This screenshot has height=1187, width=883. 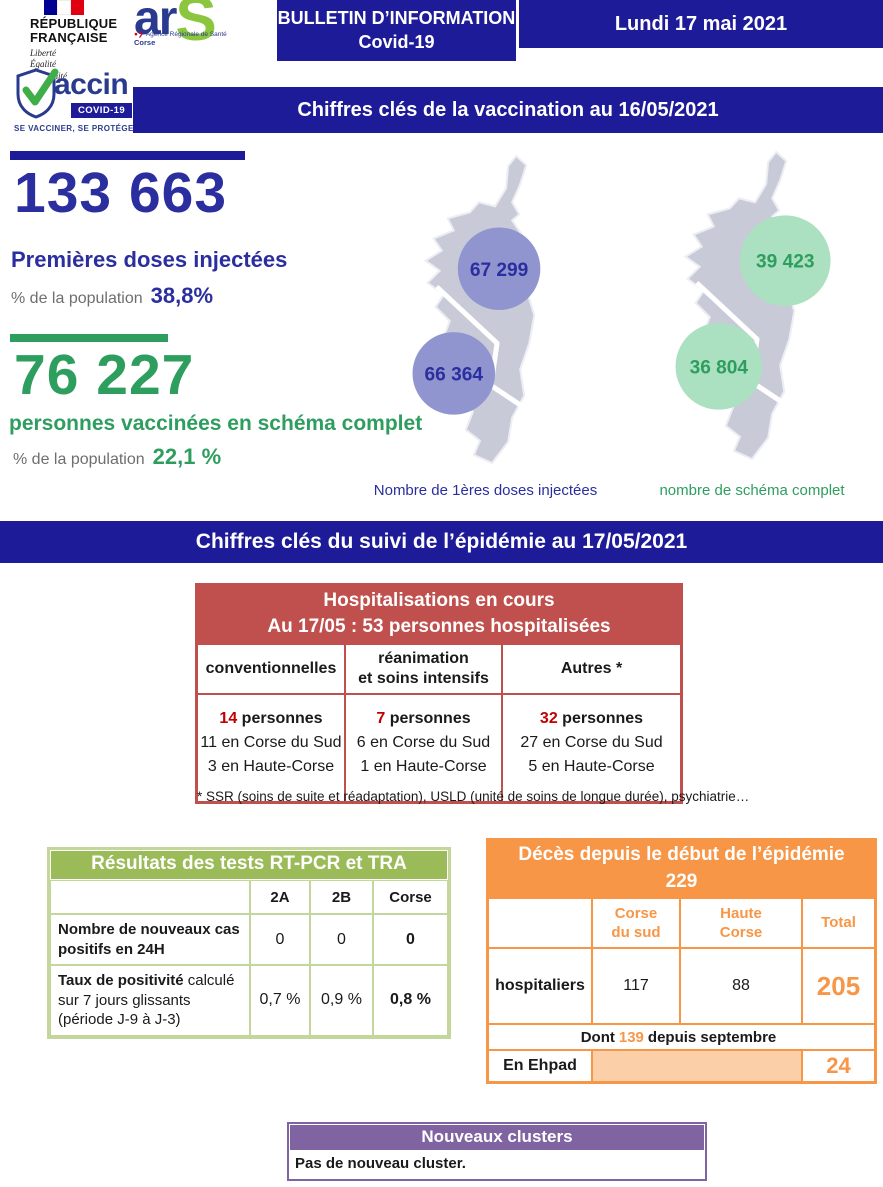 What do you see at coordinates (497, 1137) in the screenshot?
I see `clusters-title: Nouveaux clusters` at bounding box center [497, 1137].